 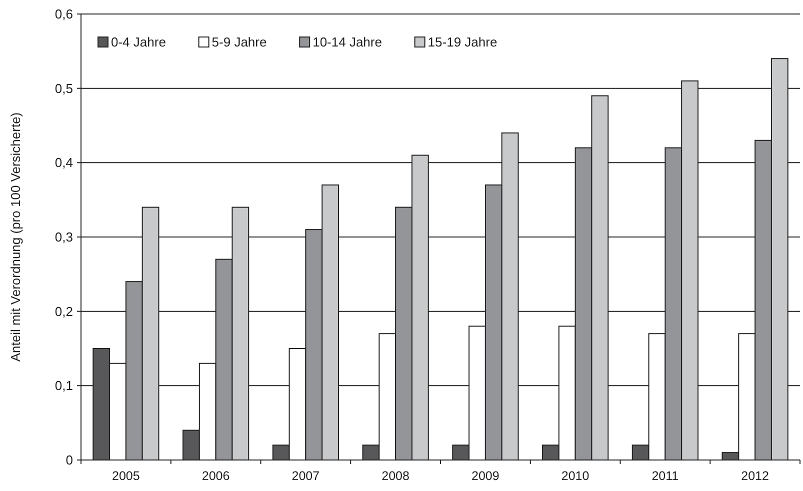 I want to click on x-tick-label: 2010, so click(x=575, y=476).